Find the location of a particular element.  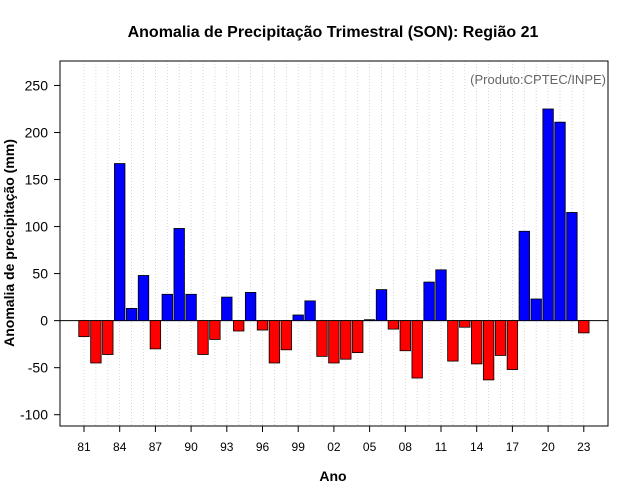

x-tick-label: 96 is located at coordinates (263, 447).